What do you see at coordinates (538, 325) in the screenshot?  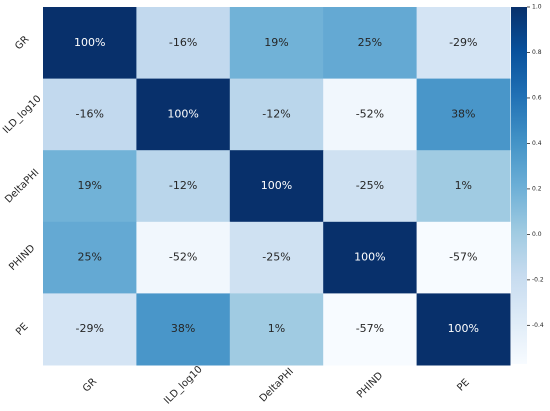 I see `colorbar-tick-label: -0.4` at bounding box center [538, 325].